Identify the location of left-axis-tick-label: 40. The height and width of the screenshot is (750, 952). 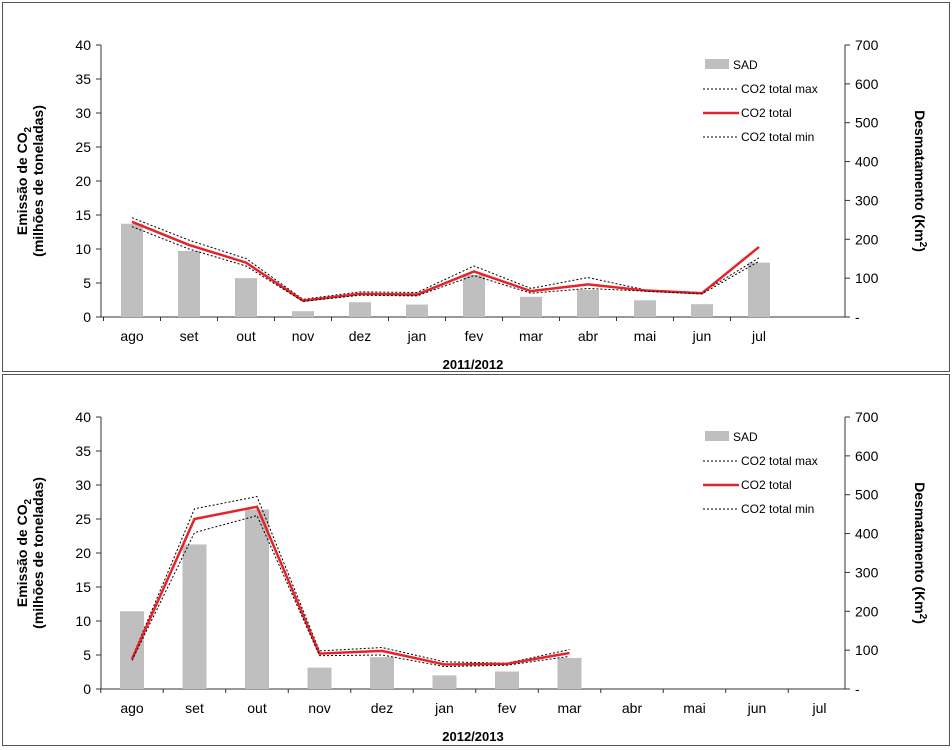
(83, 417).